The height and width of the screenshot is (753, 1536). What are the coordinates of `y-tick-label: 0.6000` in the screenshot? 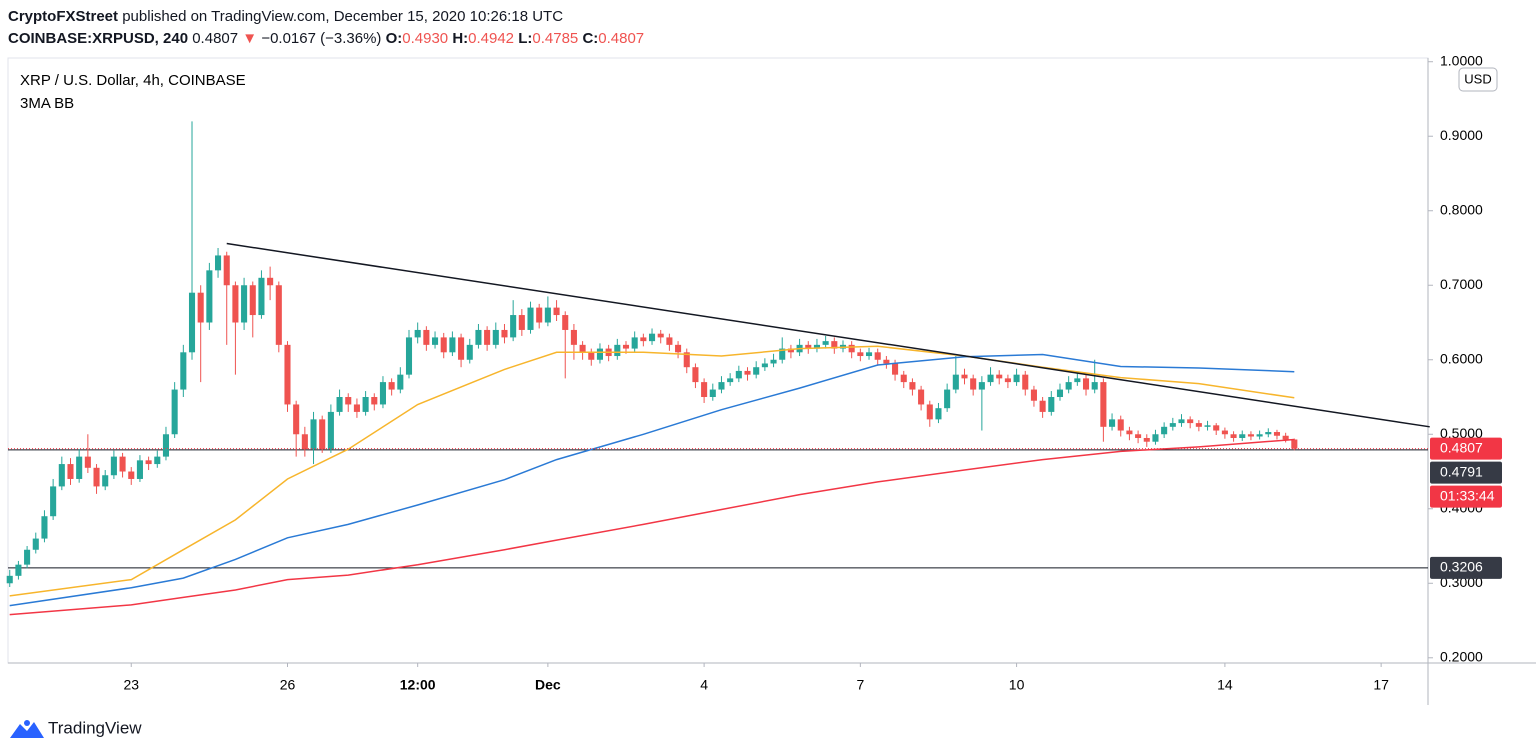 It's located at (1461, 358).